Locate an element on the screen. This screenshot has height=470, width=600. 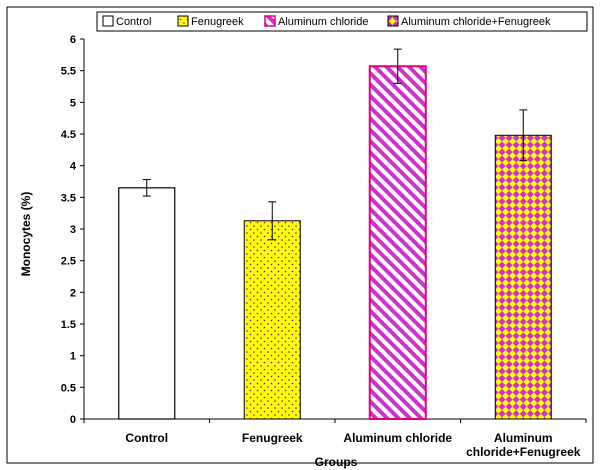
x-category-label: chloride+Fenugreek is located at coordinates (523, 452).